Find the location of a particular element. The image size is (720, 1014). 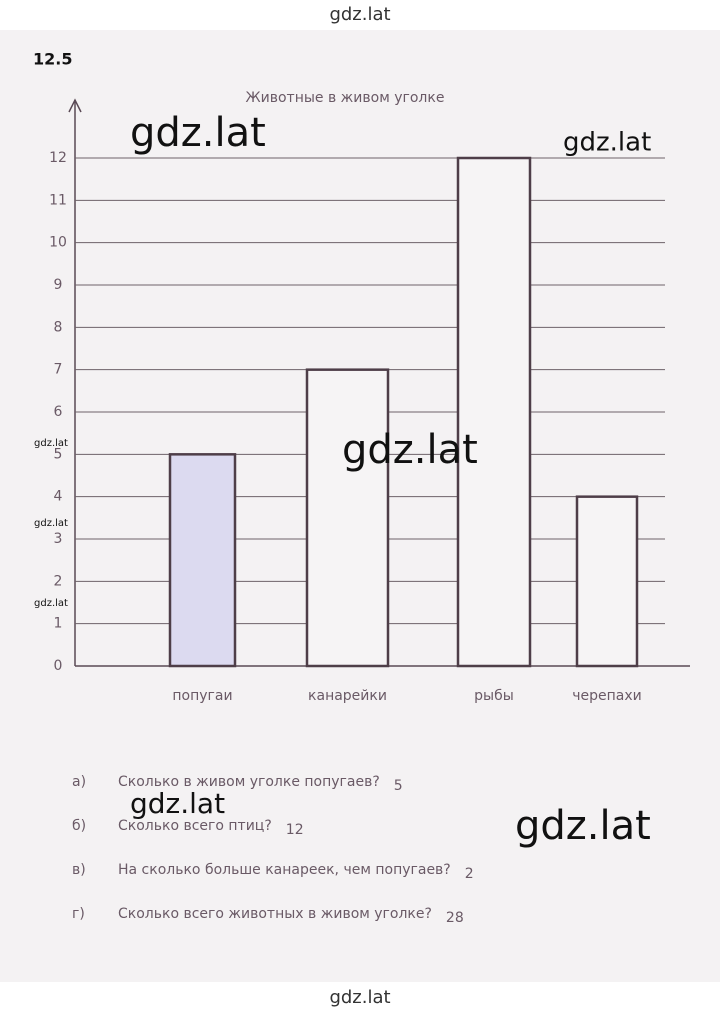

y-tick-label: 8 is located at coordinates (58, 327).